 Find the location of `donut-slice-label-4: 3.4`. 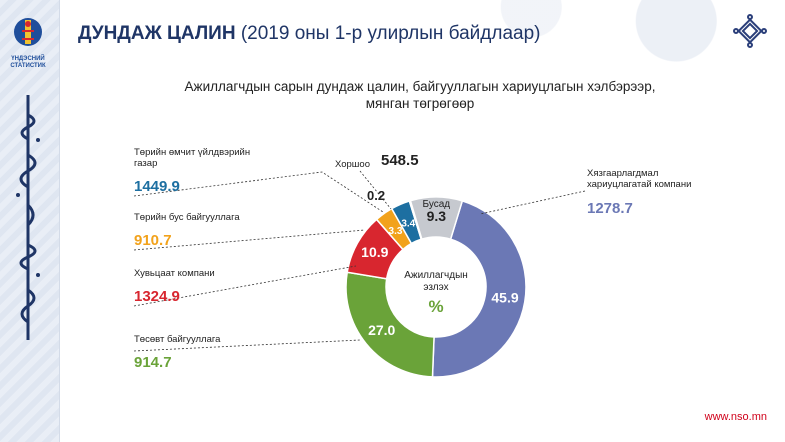

donut-slice-label-4: 3.4 is located at coordinates (408, 224).